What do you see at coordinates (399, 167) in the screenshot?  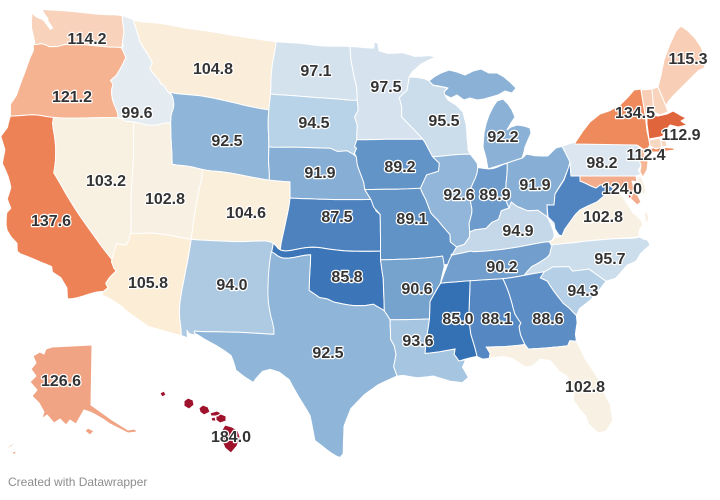 I see `svg-text: 89.2` at bounding box center [399, 167].